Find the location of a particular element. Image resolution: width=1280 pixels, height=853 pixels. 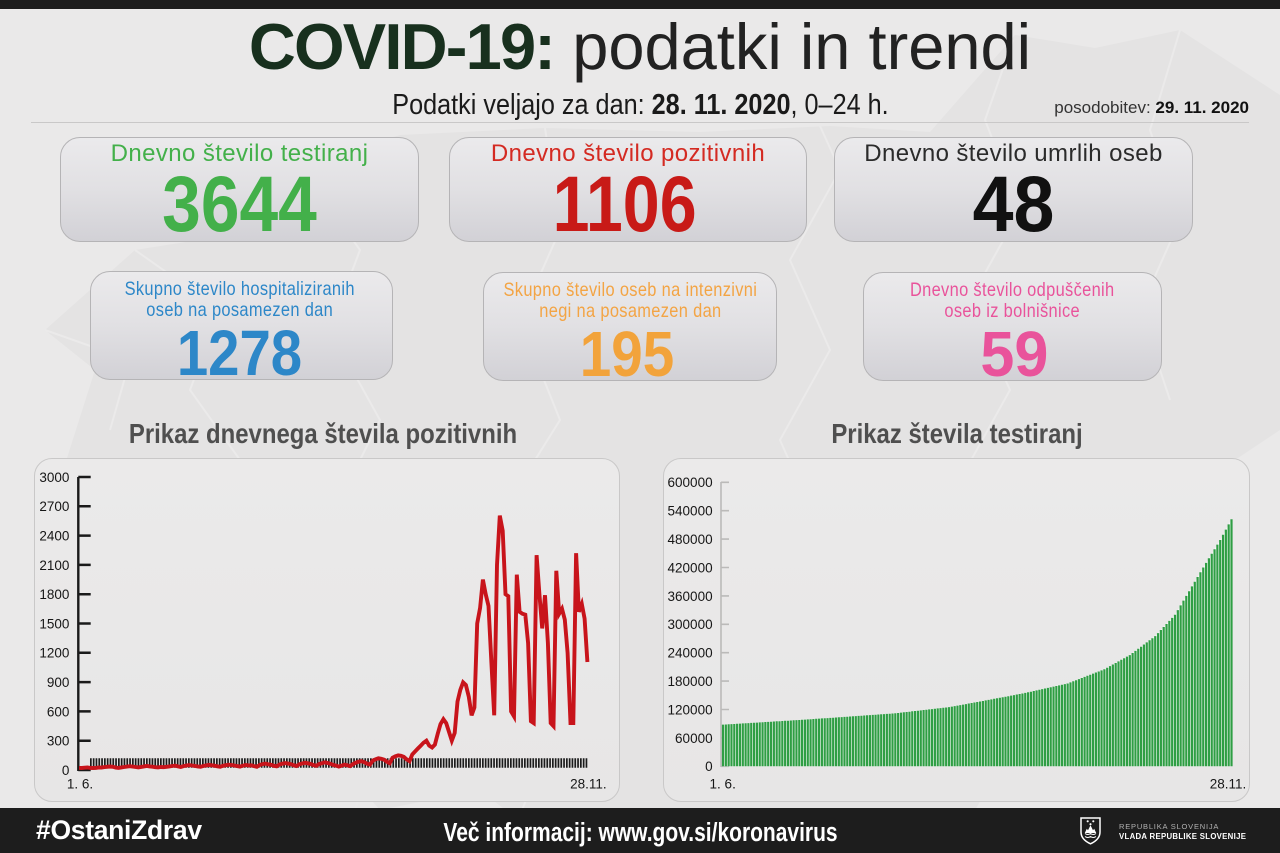

svg-text: 1200 is located at coordinates (54, 653).